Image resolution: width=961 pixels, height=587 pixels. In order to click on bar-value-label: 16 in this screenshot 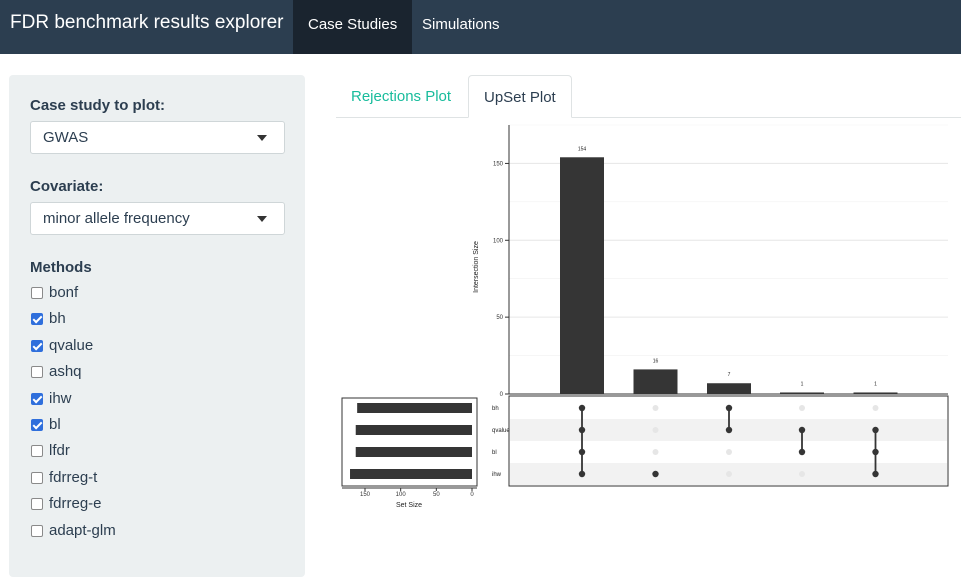, I will do `click(656, 361)`.